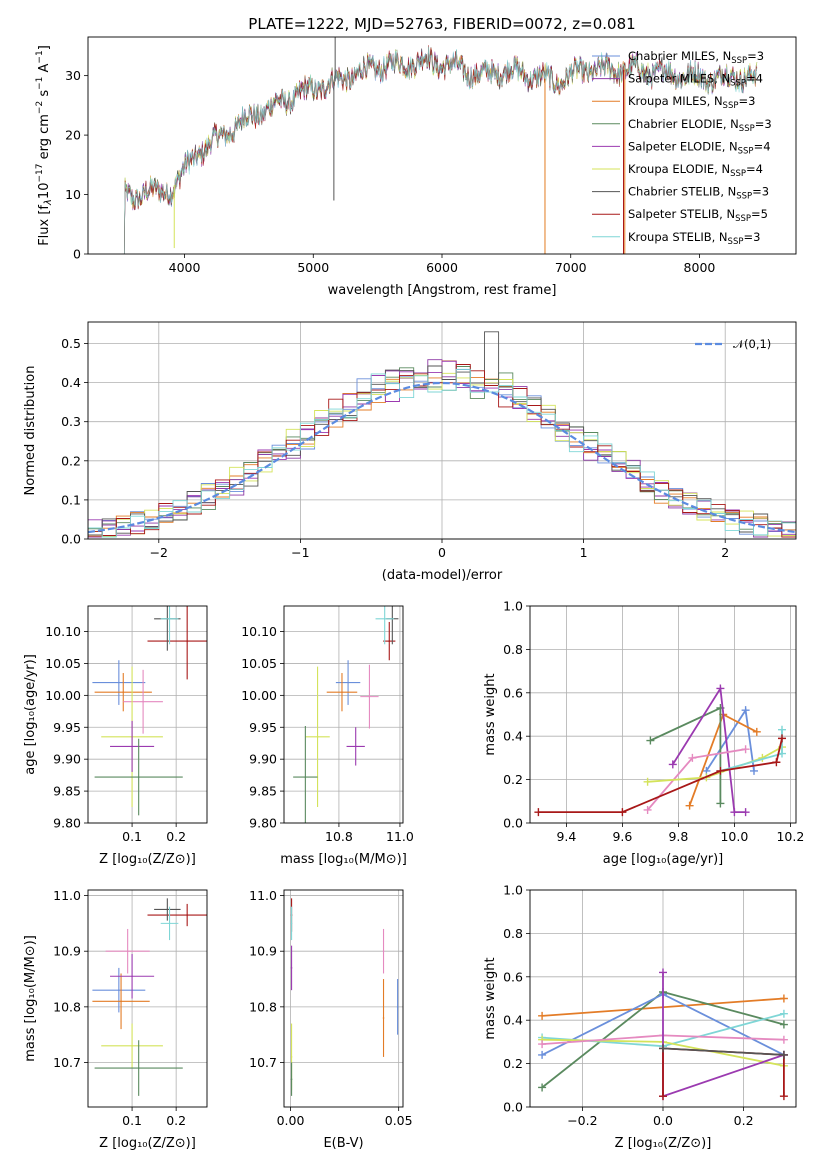 This screenshot has height=1170, width=819. Describe the element at coordinates (30, 431) in the screenshot. I see `y-axis-label: Normed distribution` at that location.